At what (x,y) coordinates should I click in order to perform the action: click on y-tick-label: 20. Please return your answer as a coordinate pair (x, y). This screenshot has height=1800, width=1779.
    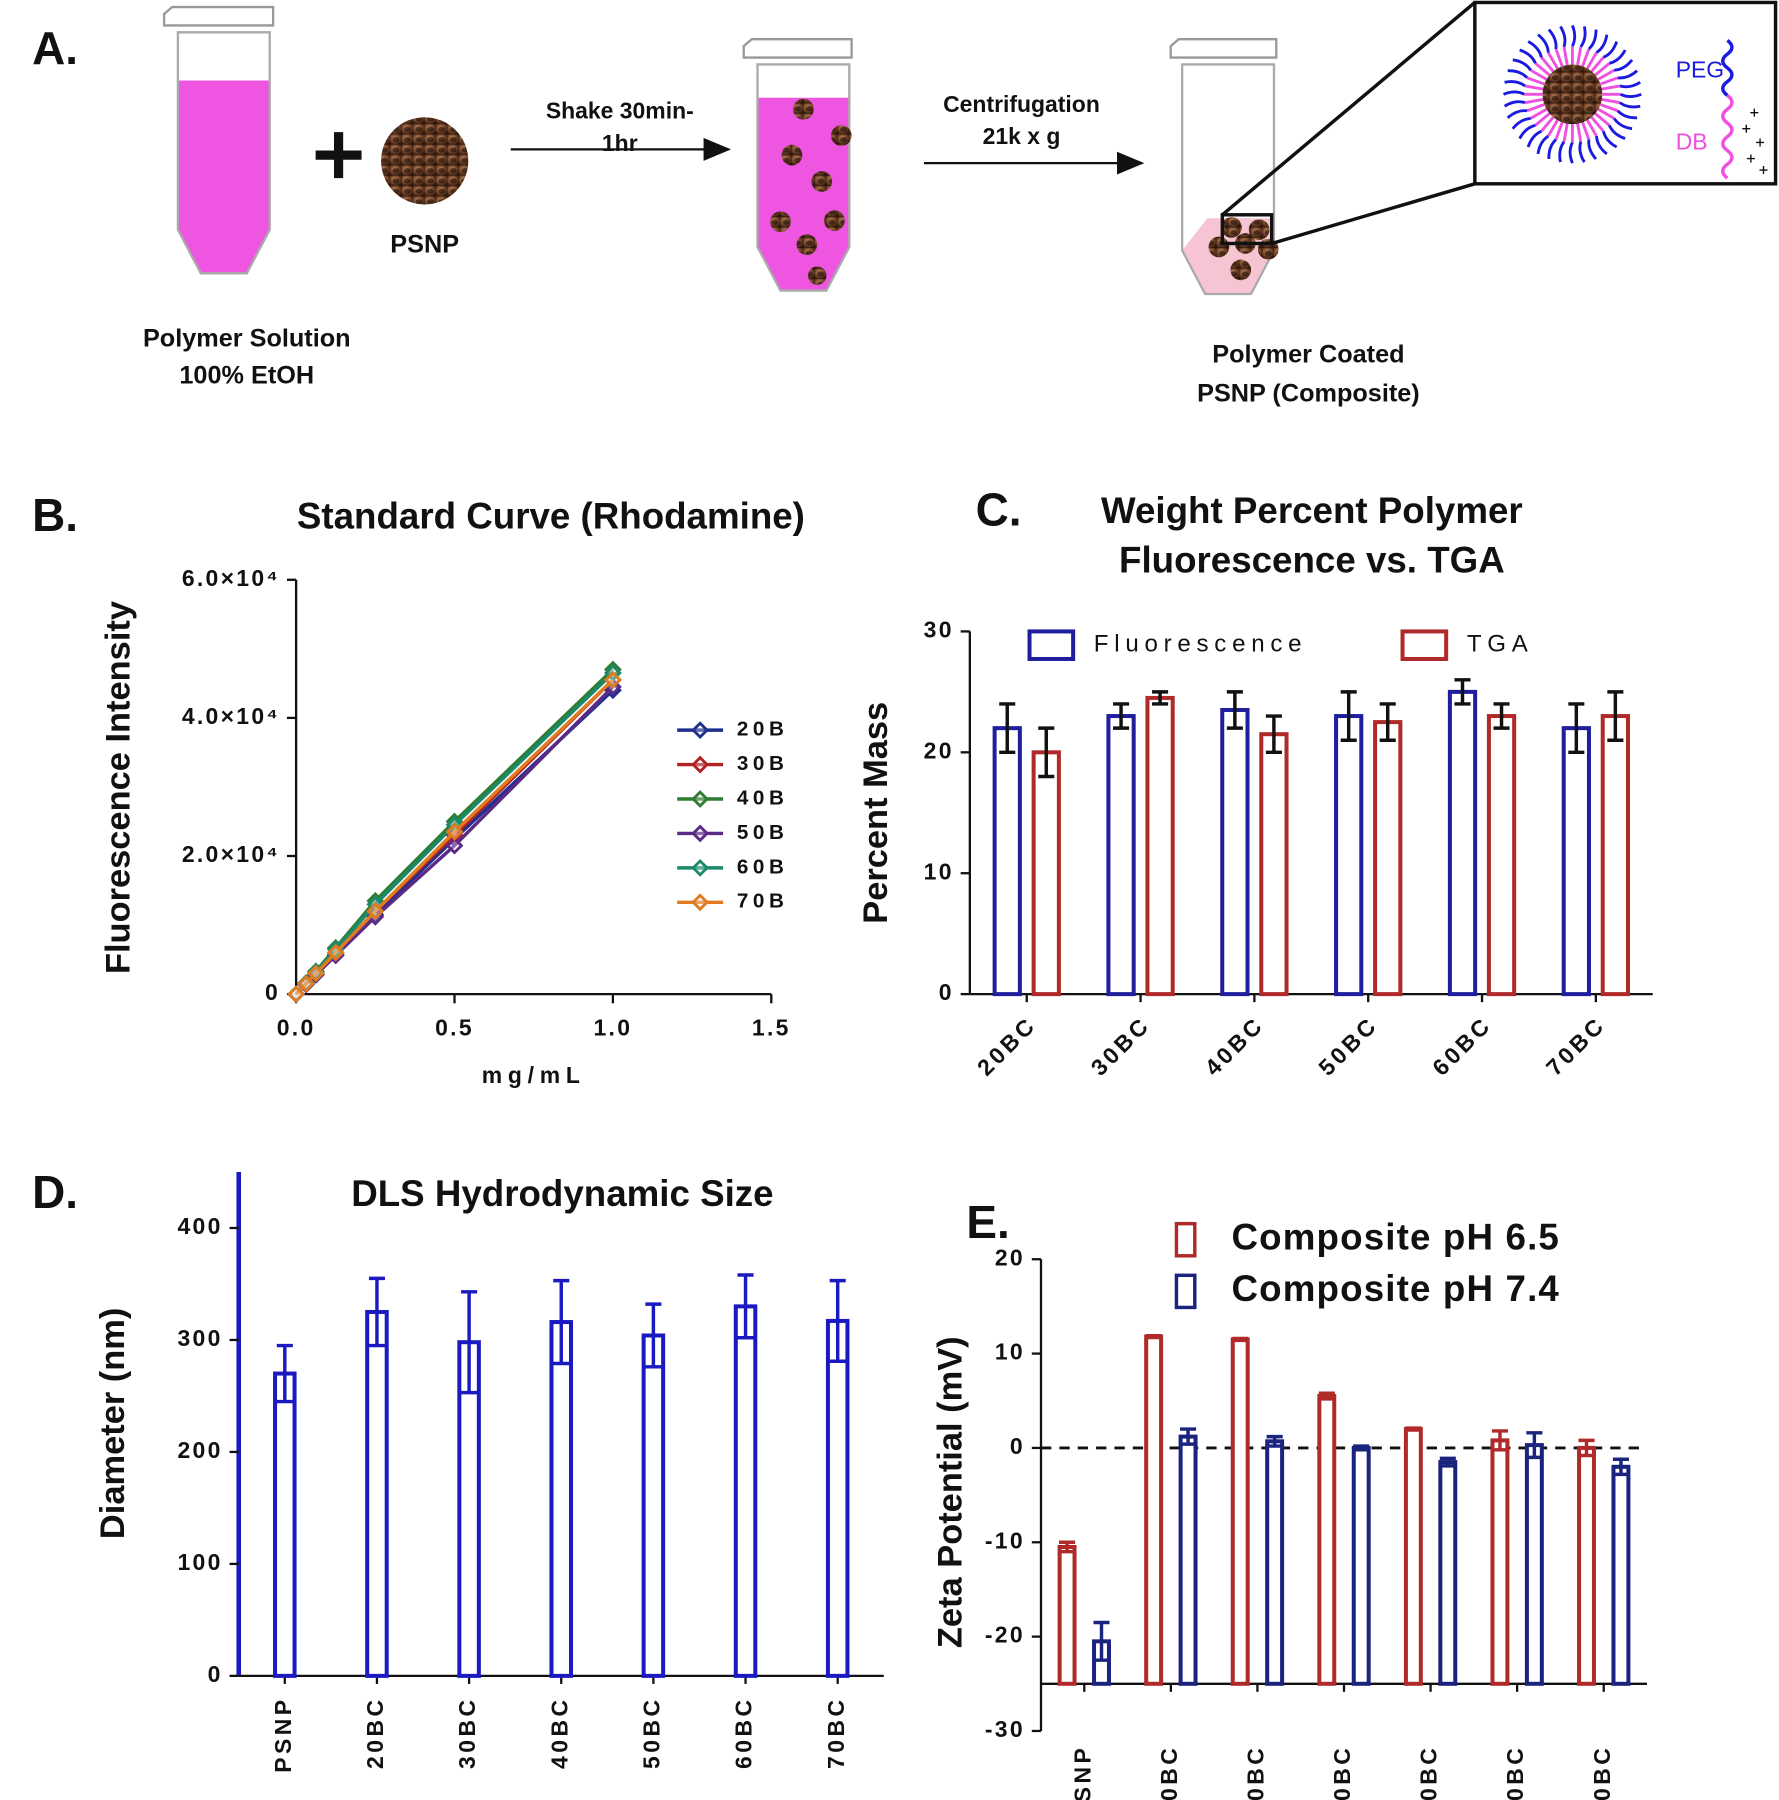
    Looking at the image, I should click on (1010, 1257).